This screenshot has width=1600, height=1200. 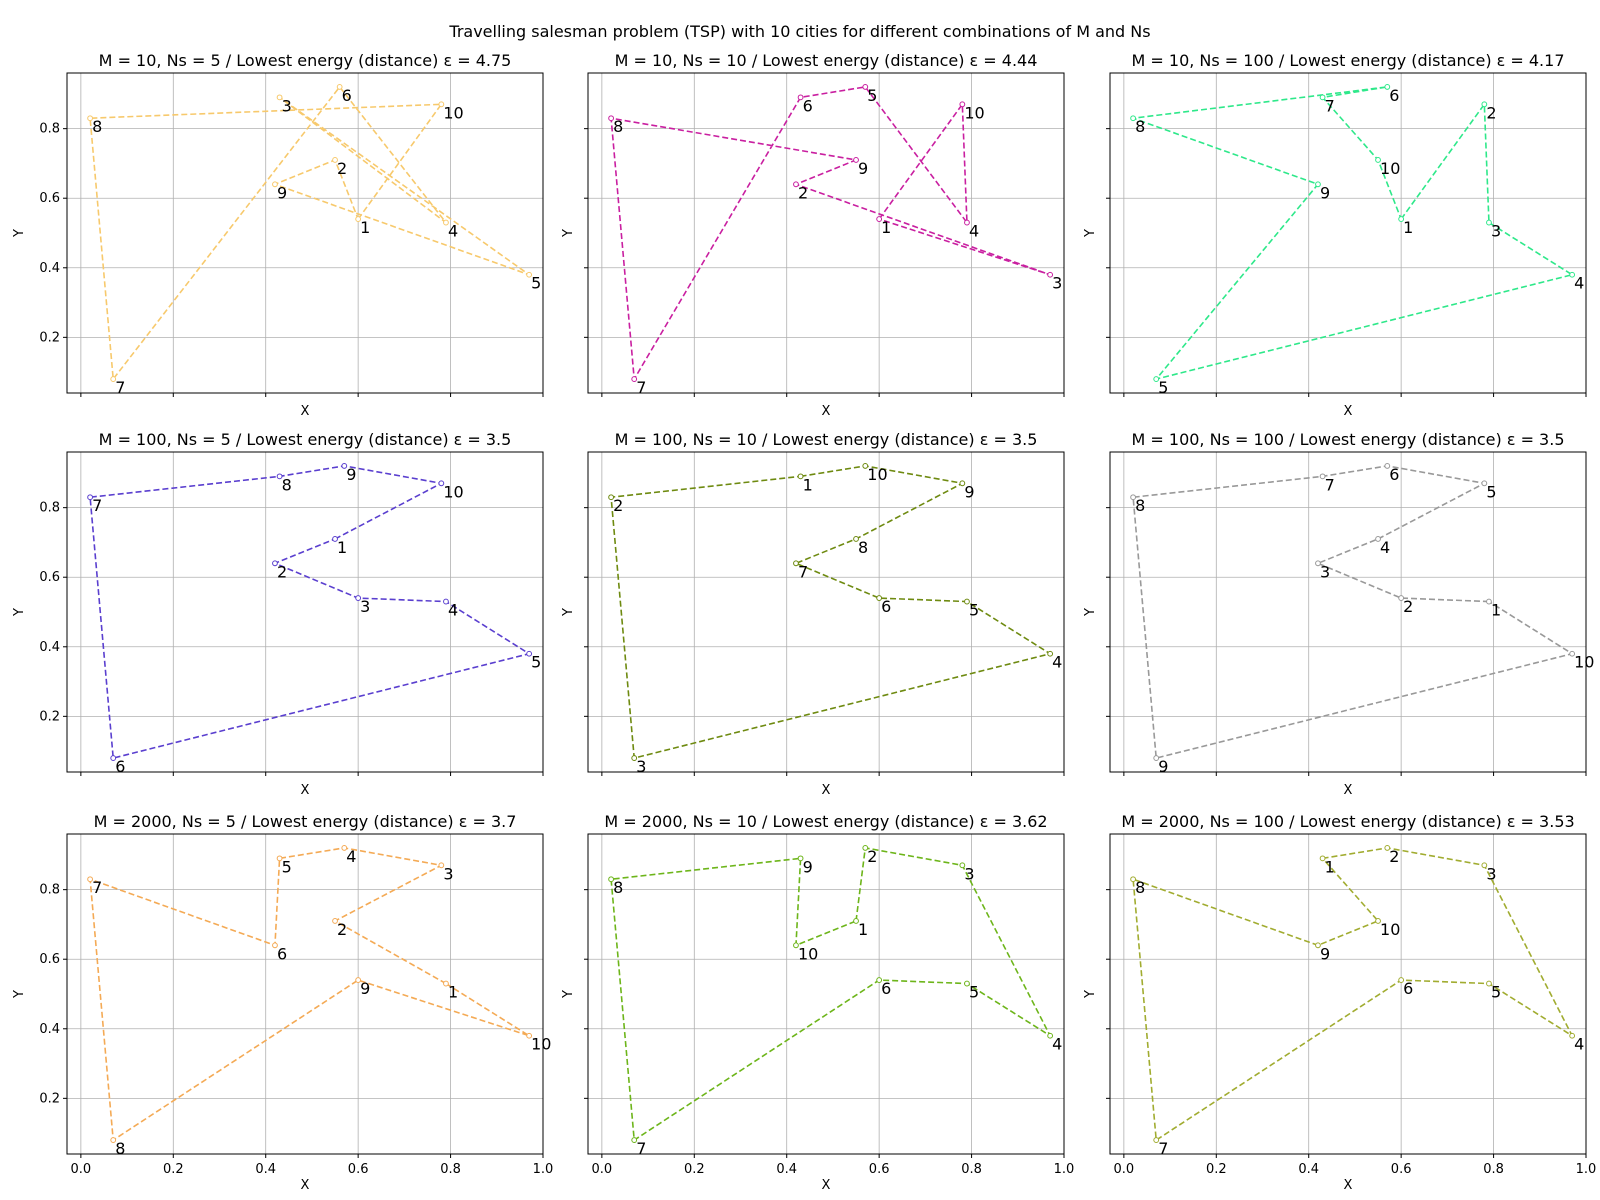 I want to click on y-tick-label: 0.2, so click(x=49, y=1098).